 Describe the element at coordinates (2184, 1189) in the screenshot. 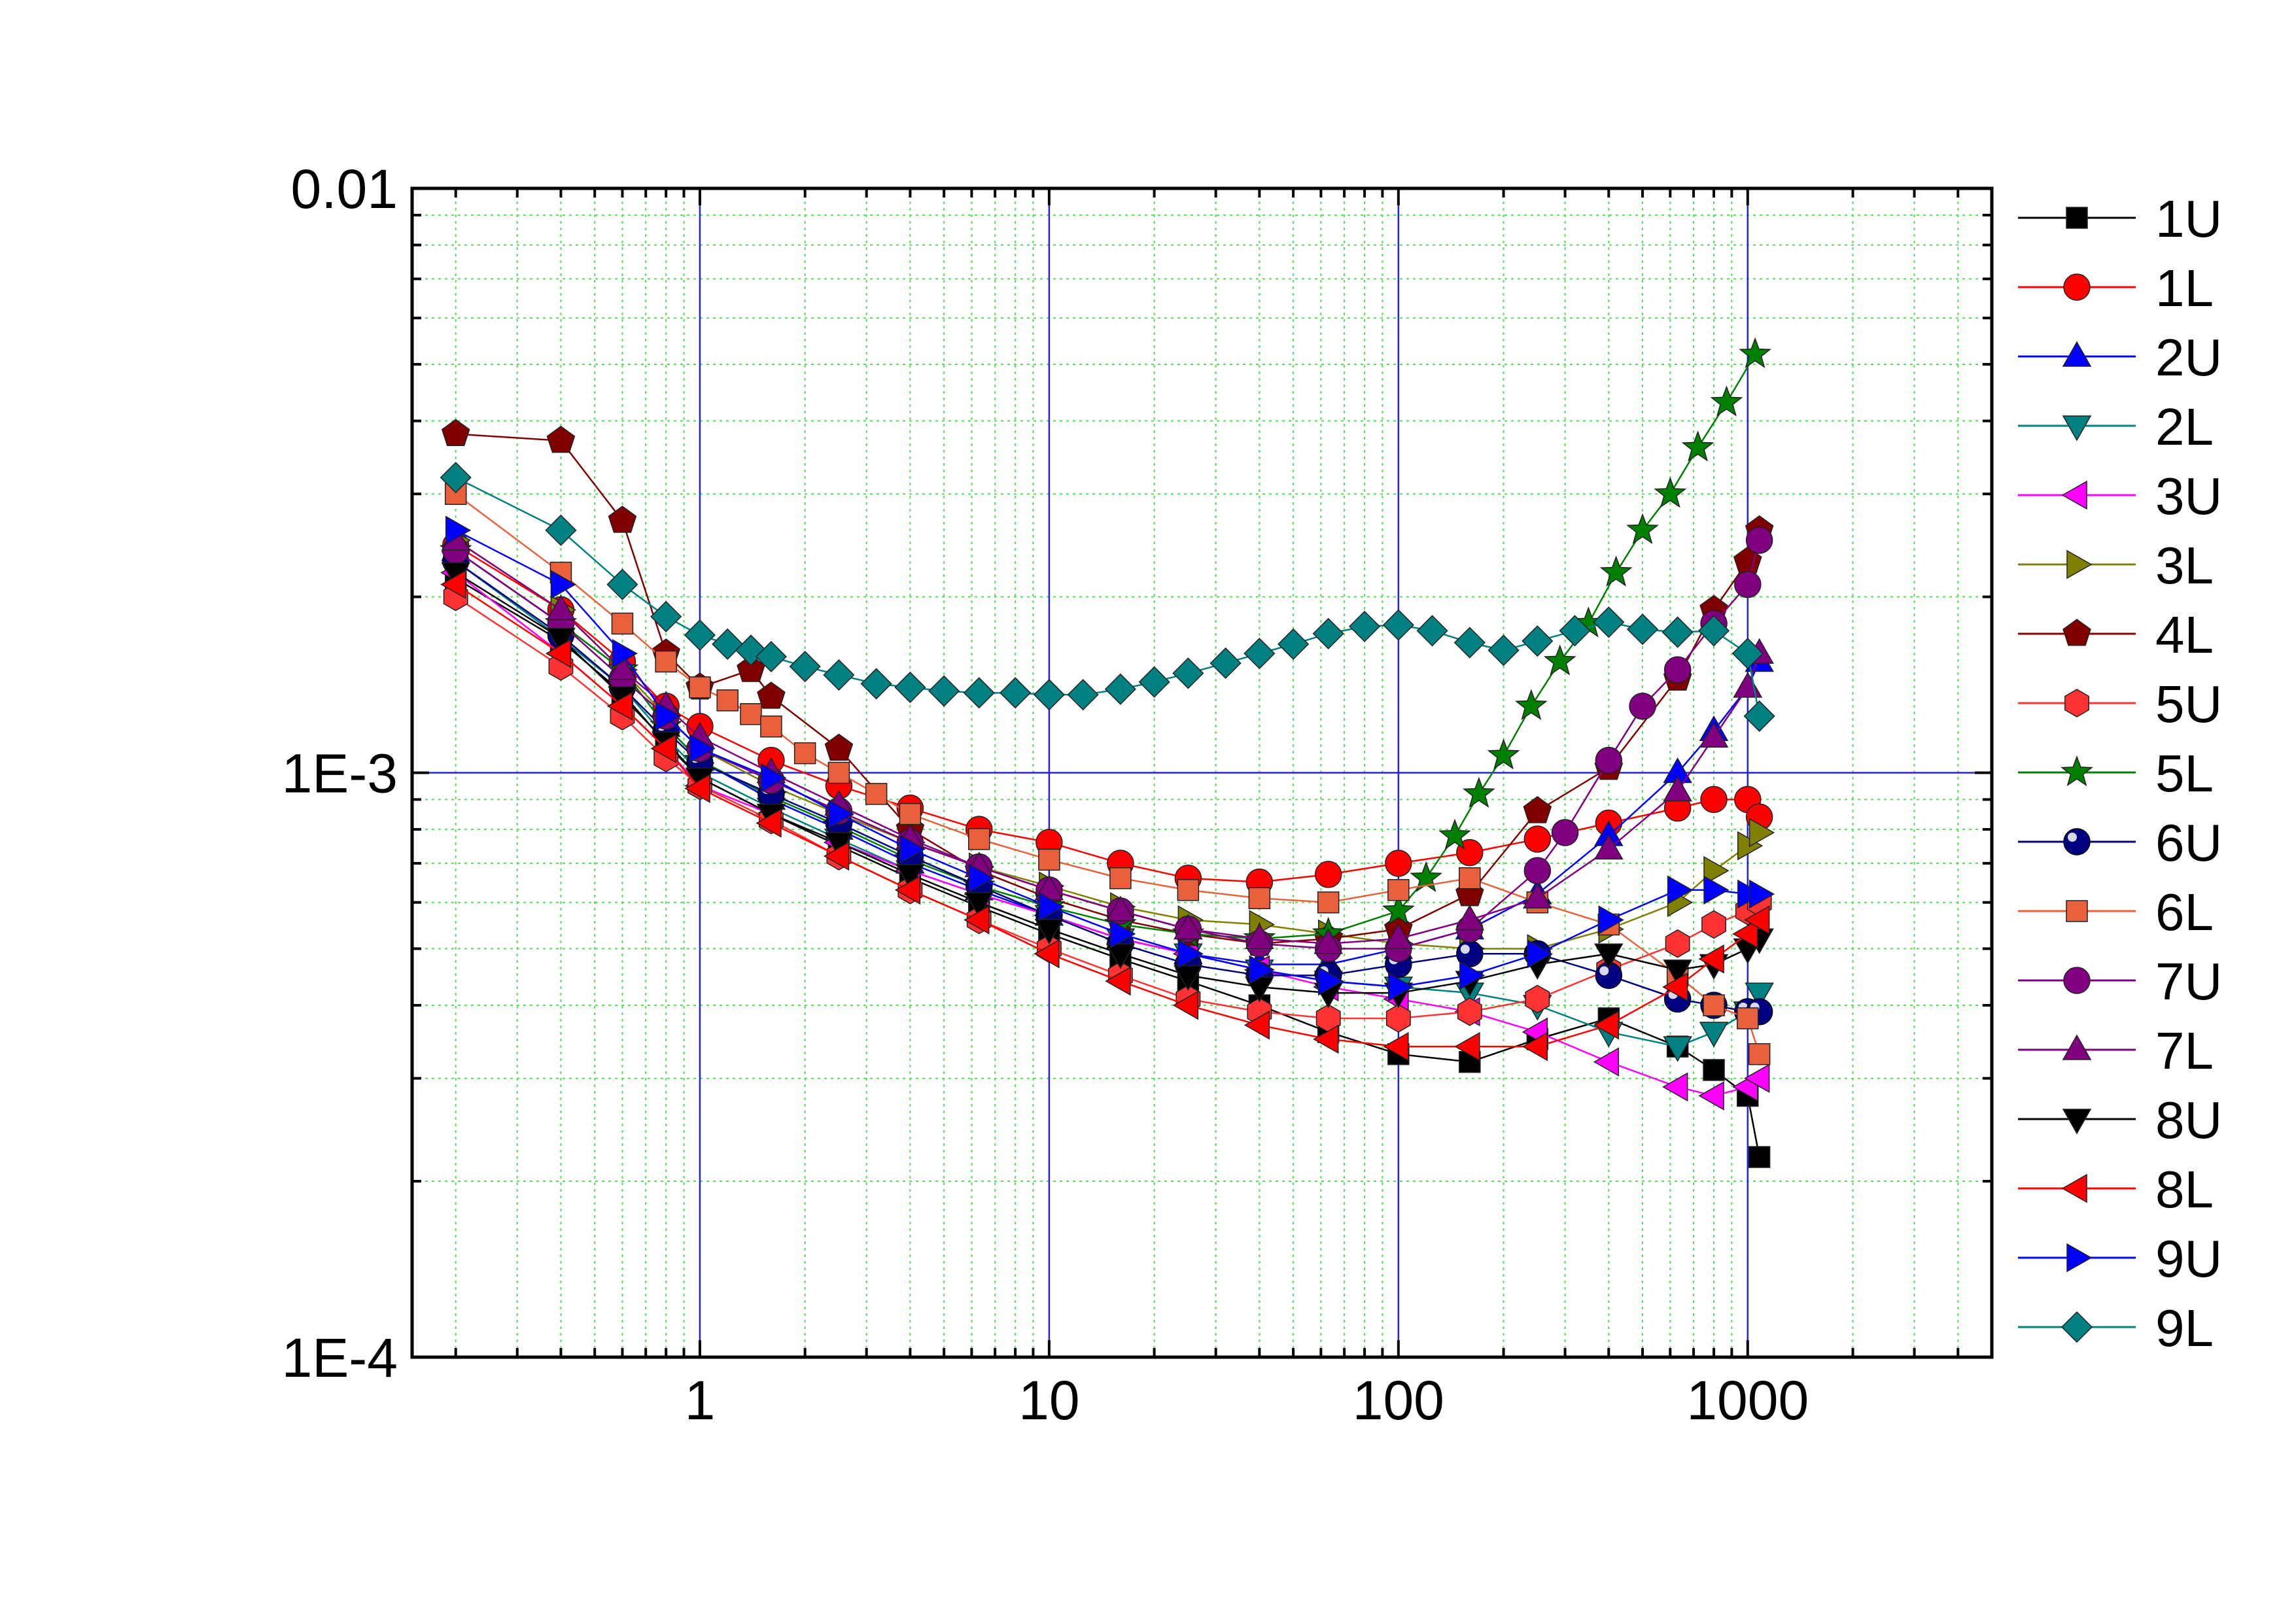

I see `legend-label: 8L` at that location.